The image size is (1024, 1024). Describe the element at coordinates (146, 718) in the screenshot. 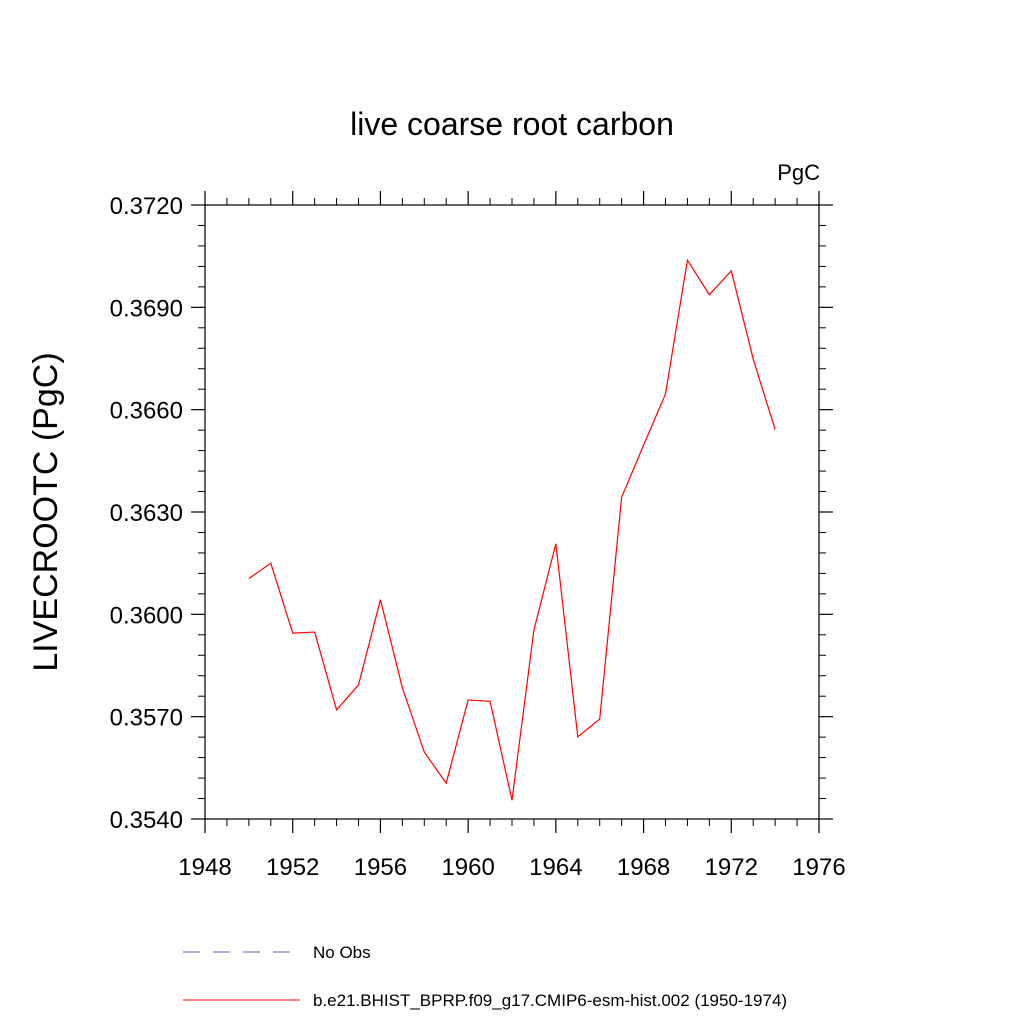

I see `y-tick-label: 0.3570` at that location.